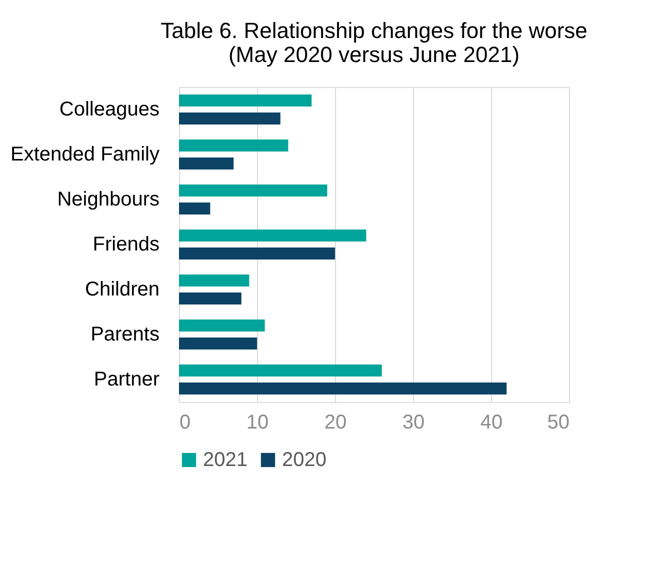  I want to click on y-tick-label: Children, so click(122, 289).